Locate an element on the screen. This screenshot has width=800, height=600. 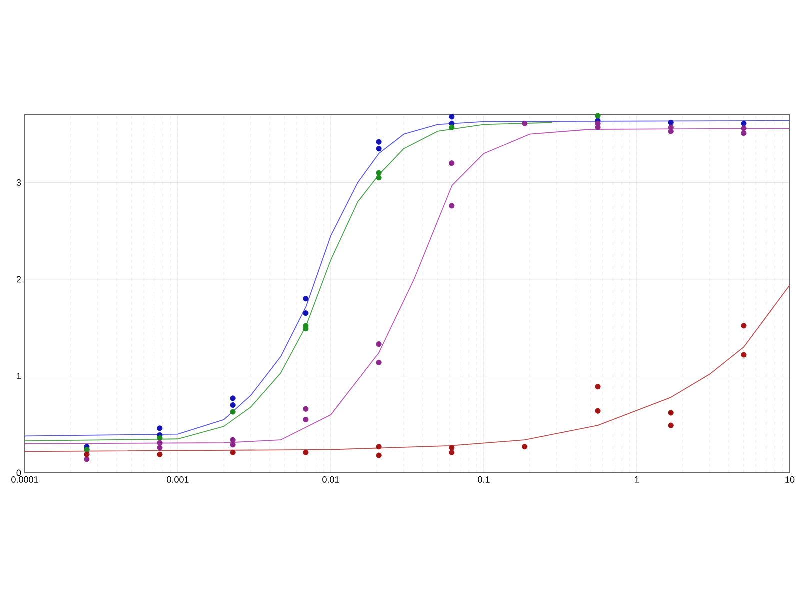
y-tick-label: 3 is located at coordinates (19, 183).